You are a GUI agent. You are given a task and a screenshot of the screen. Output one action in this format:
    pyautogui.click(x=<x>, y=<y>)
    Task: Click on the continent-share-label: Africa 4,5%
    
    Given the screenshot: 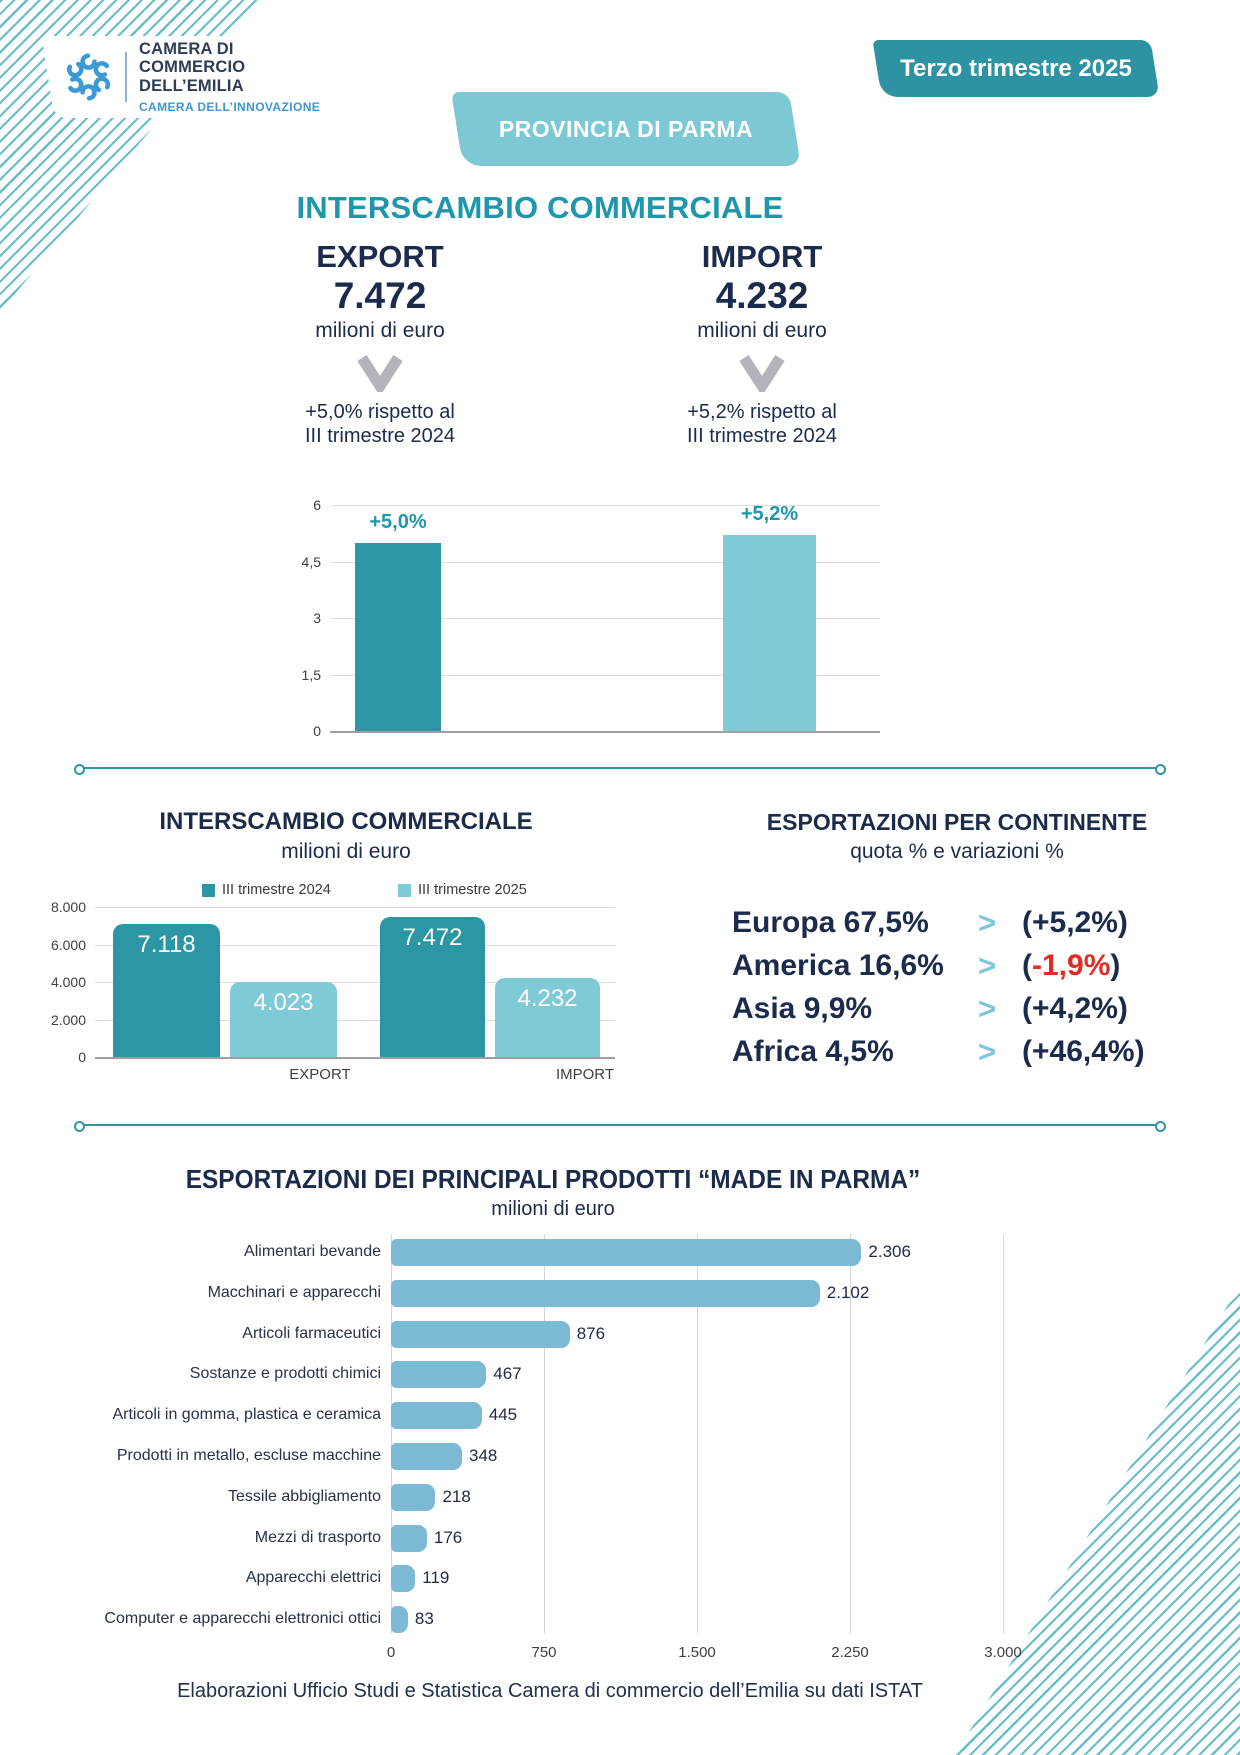 What is the action you would take?
    pyautogui.click(x=813, y=1051)
    